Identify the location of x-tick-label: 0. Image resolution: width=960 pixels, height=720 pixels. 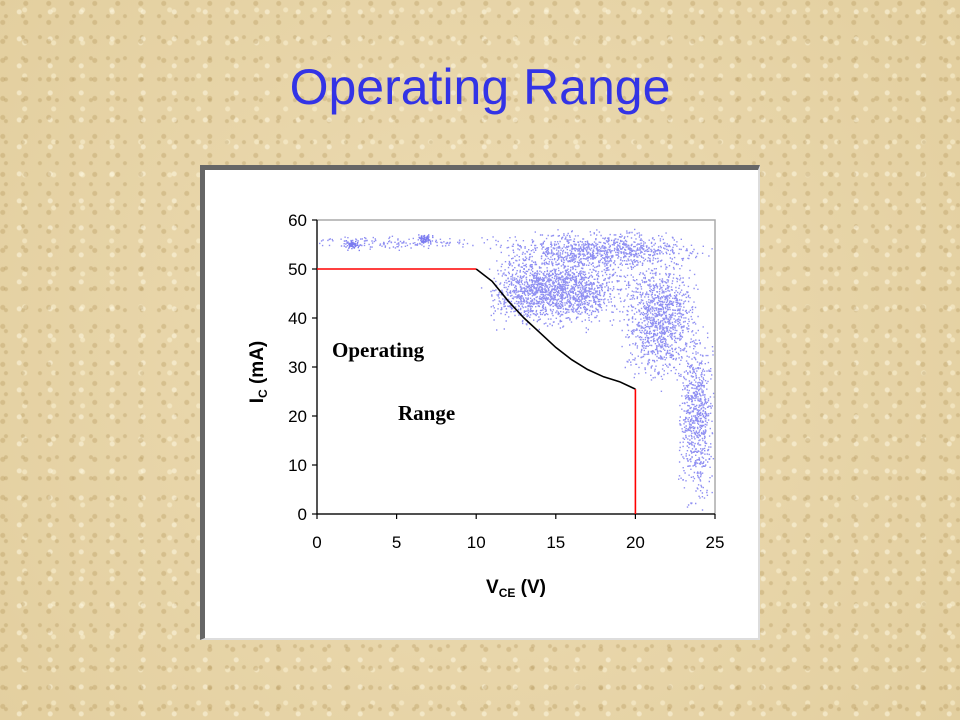
(316, 542).